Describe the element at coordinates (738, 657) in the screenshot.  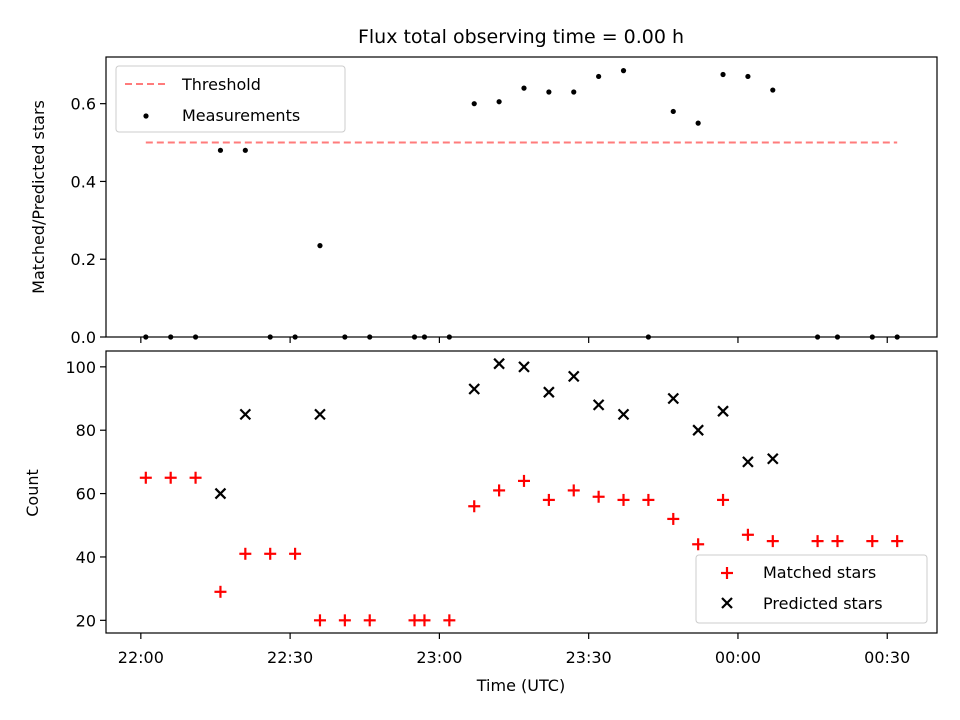
I see `x-tick-label: 00:00` at that location.